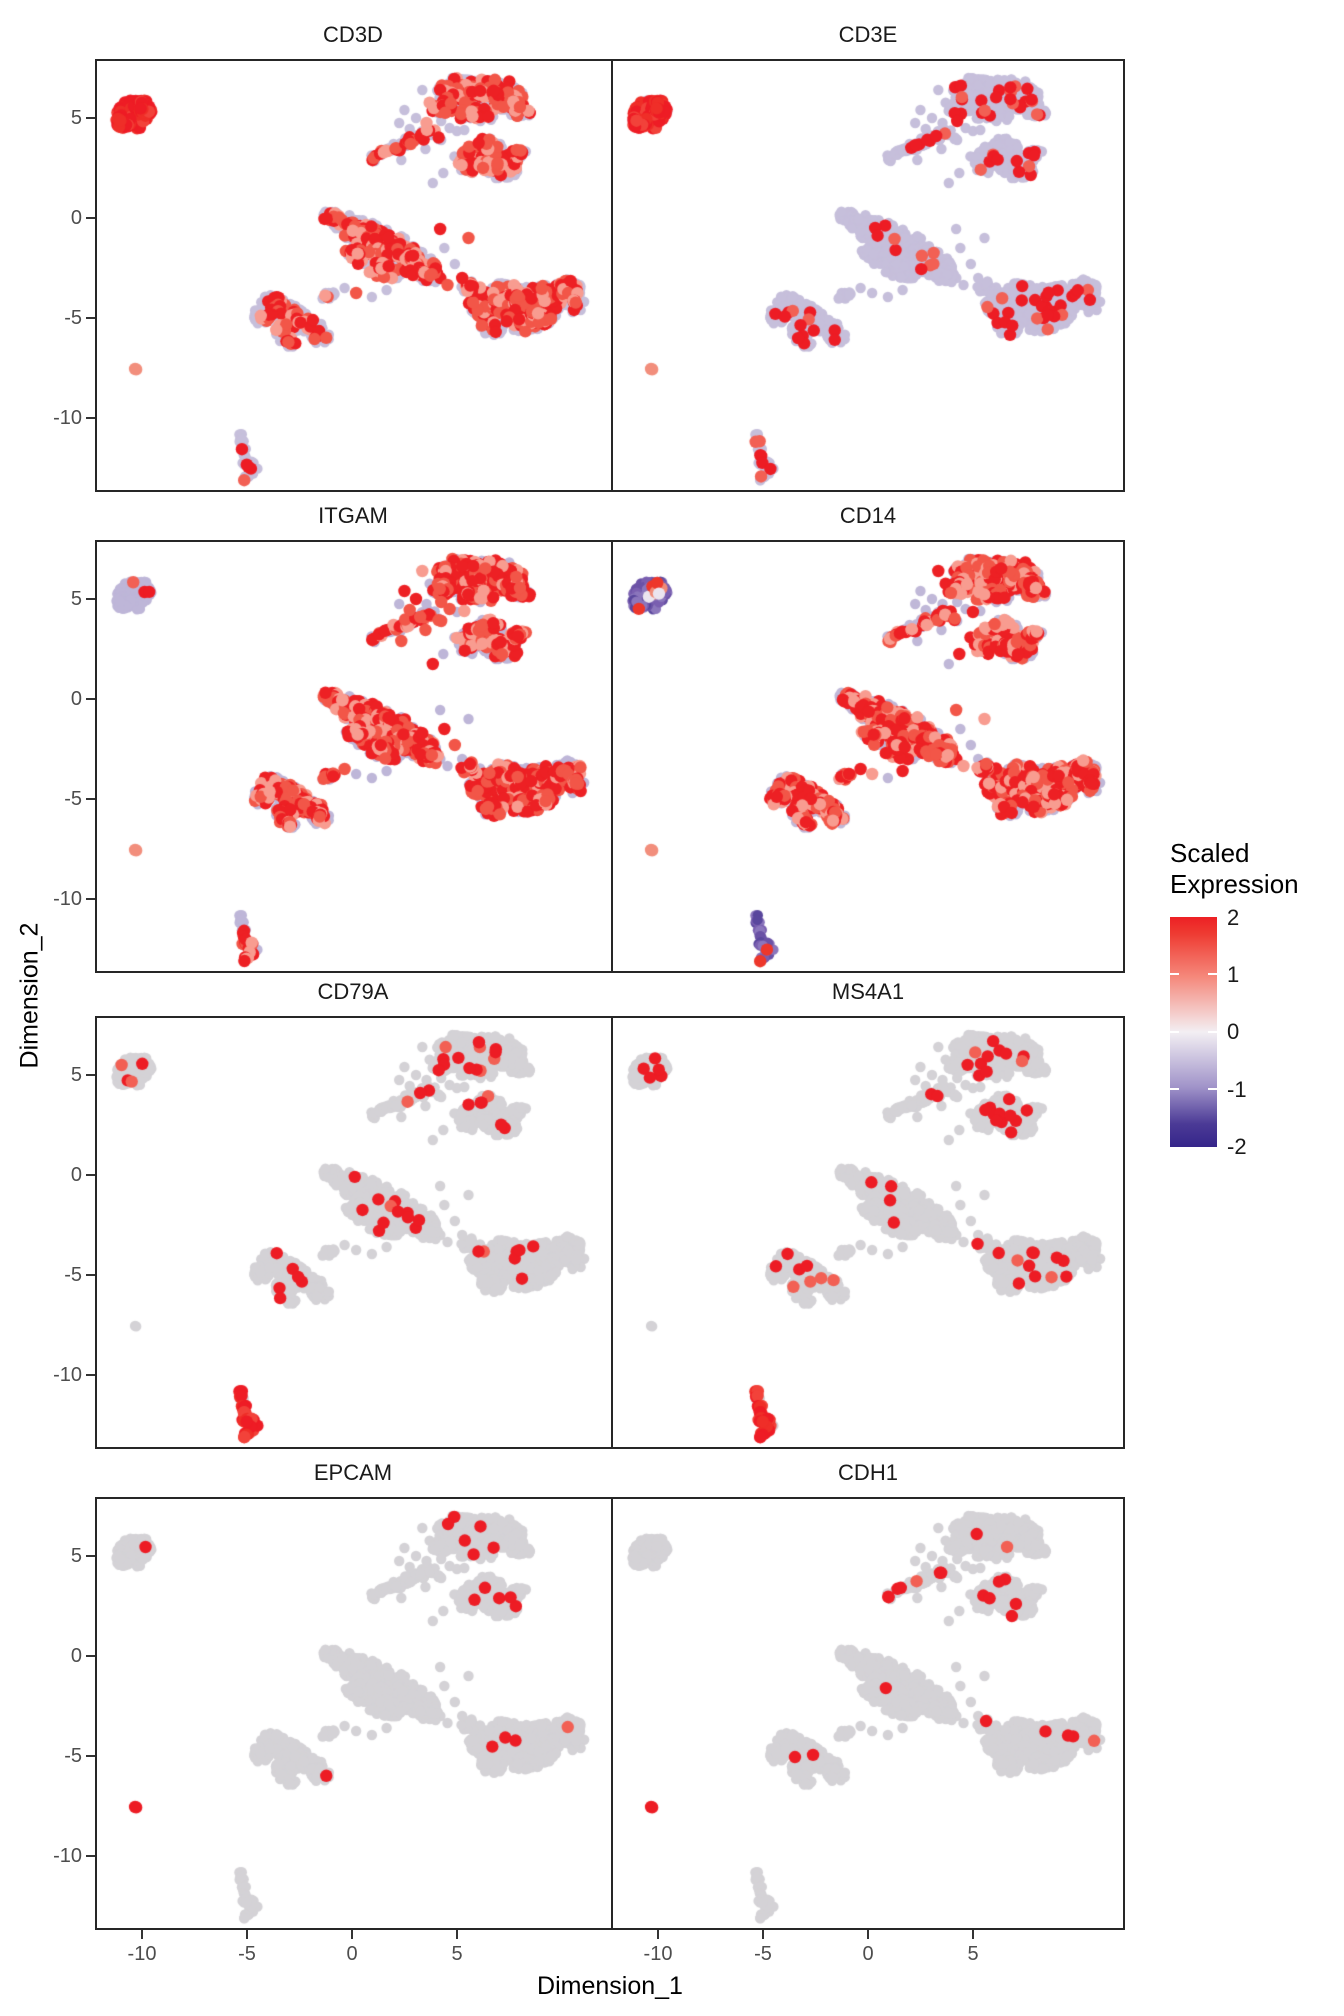 The width and height of the screenshot is (1344, 2016). Describe the element at coordinates (1234, 884) in the screenshot. I see `legend-title-line2: Expression` at that location.